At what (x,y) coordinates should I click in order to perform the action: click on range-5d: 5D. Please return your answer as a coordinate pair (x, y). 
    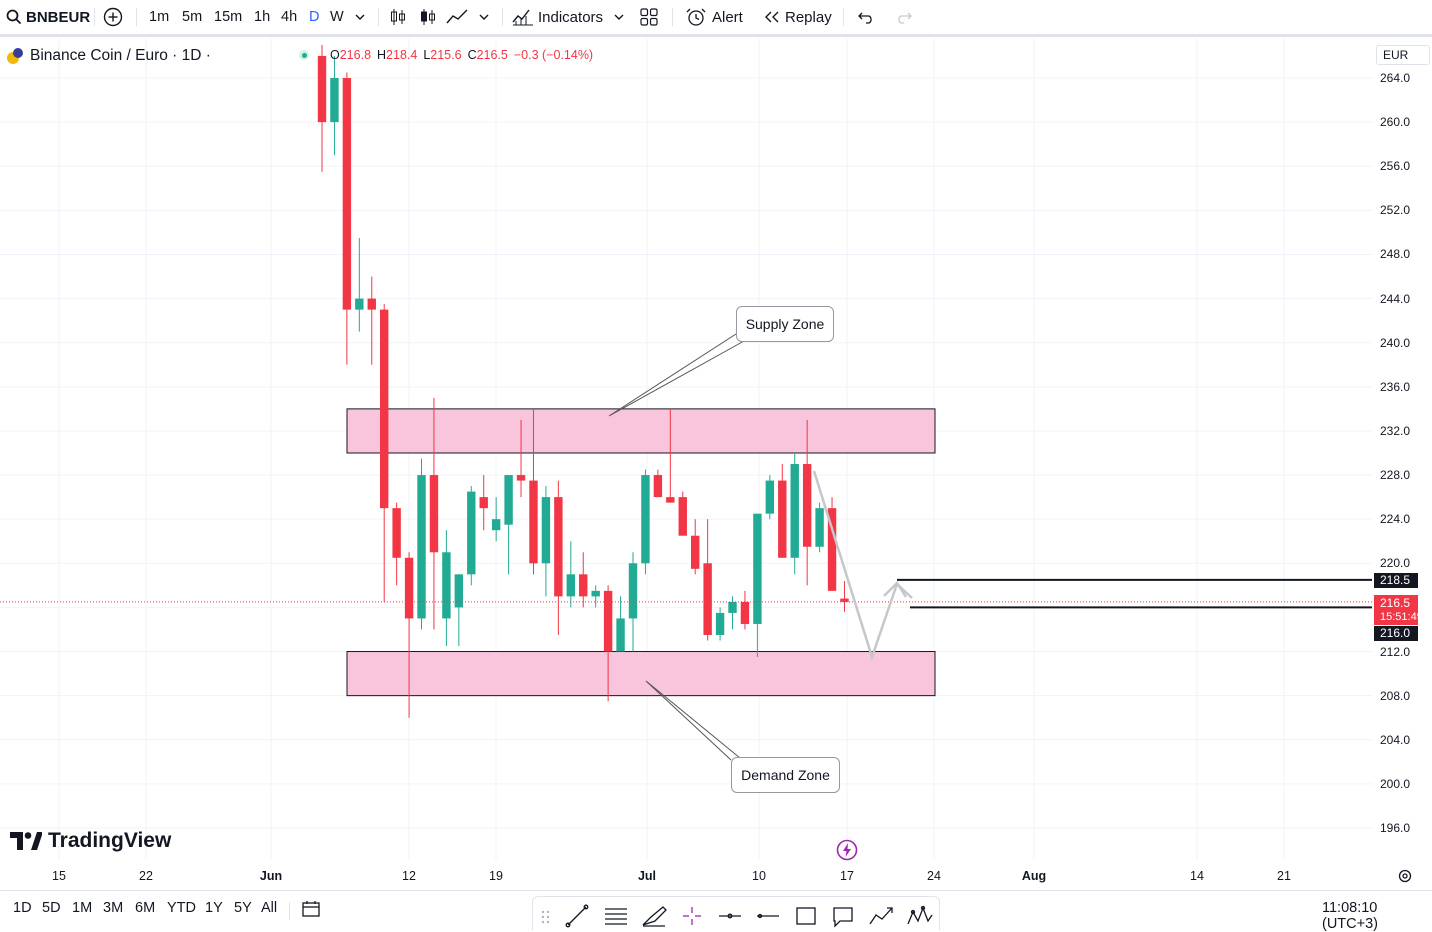
    Looking at the image, I should click on (51, 908).